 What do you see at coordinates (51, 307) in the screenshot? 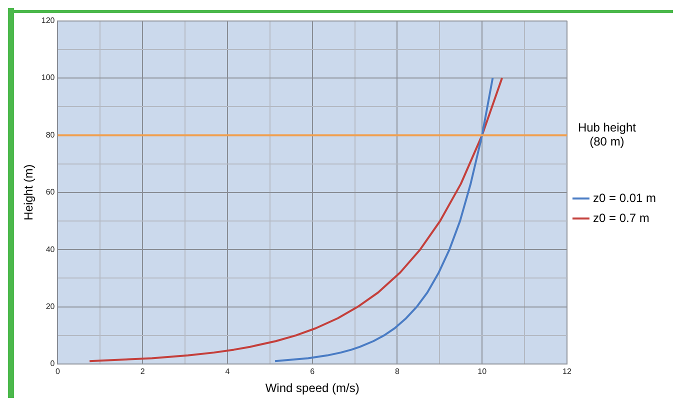
I see `y-tick-label: 20` at bounding box center [51, 307].